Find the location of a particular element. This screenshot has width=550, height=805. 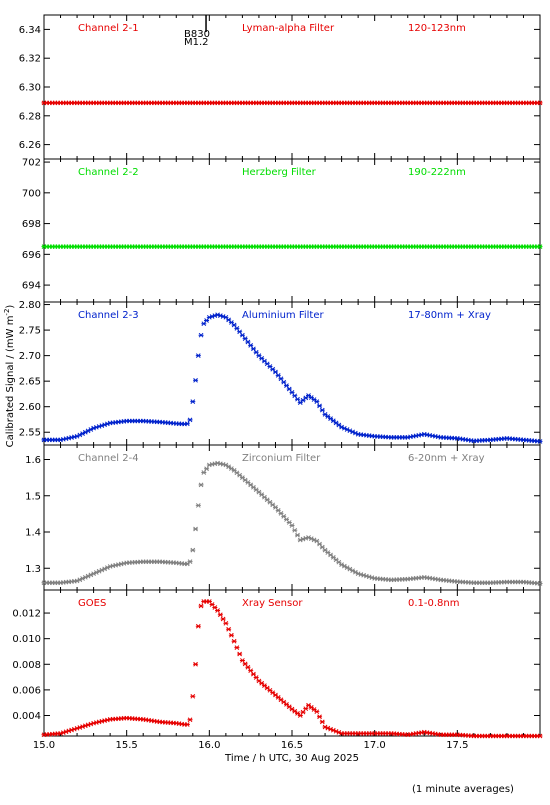

y-tick-label: 6.30 is located at coordinates (30, 88).